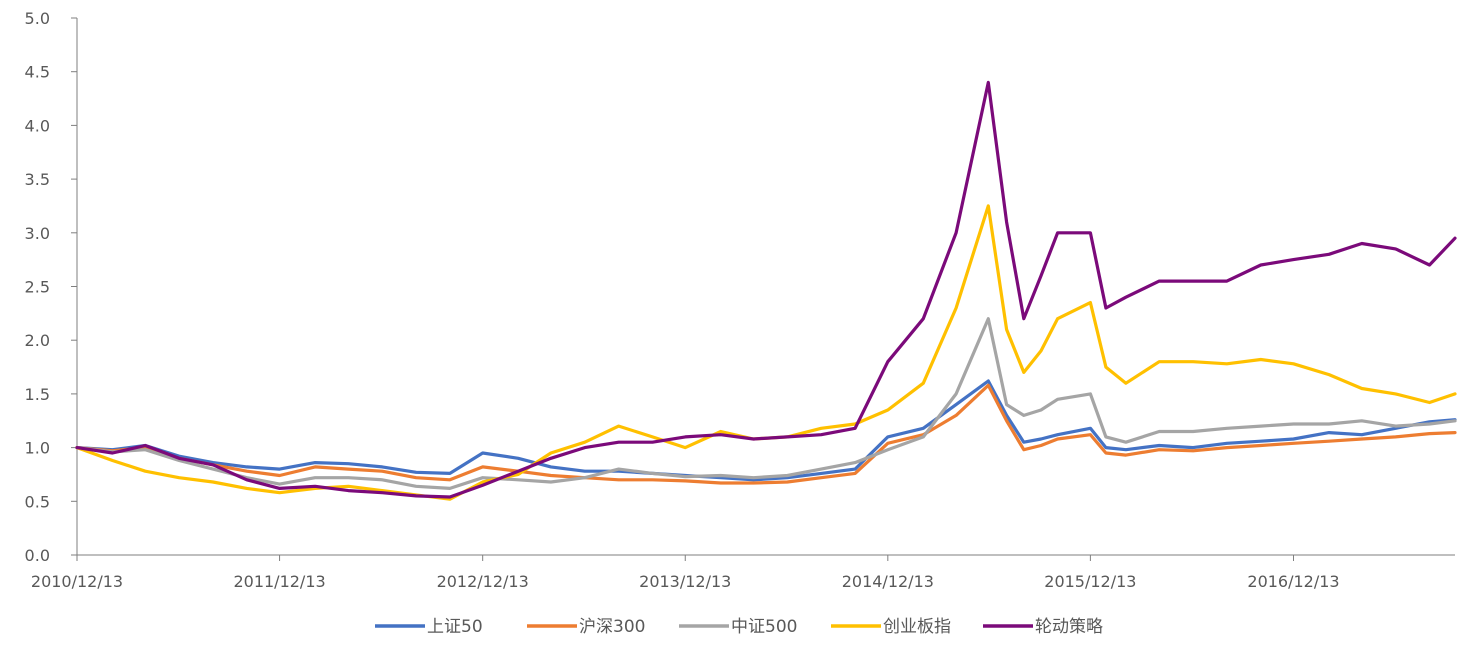 This screenshot has height=645, width=1476. What do you see at coordinates (1090, 581) in the screenshot?
I see `x-tick-label: 2015/12/13` at bounding box center [1090, 581].